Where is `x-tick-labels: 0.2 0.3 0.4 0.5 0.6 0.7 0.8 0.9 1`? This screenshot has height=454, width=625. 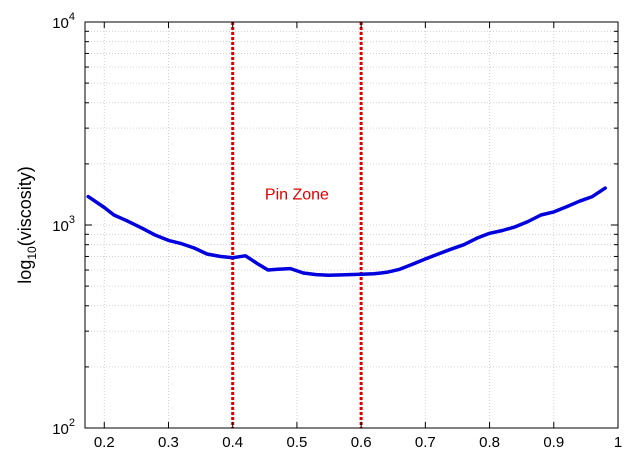
x-tick-labels: 0.2 0.3 0.4 0.5 0.6 0.7 0.8 0.9 1 is located at coordinates (358, 442).